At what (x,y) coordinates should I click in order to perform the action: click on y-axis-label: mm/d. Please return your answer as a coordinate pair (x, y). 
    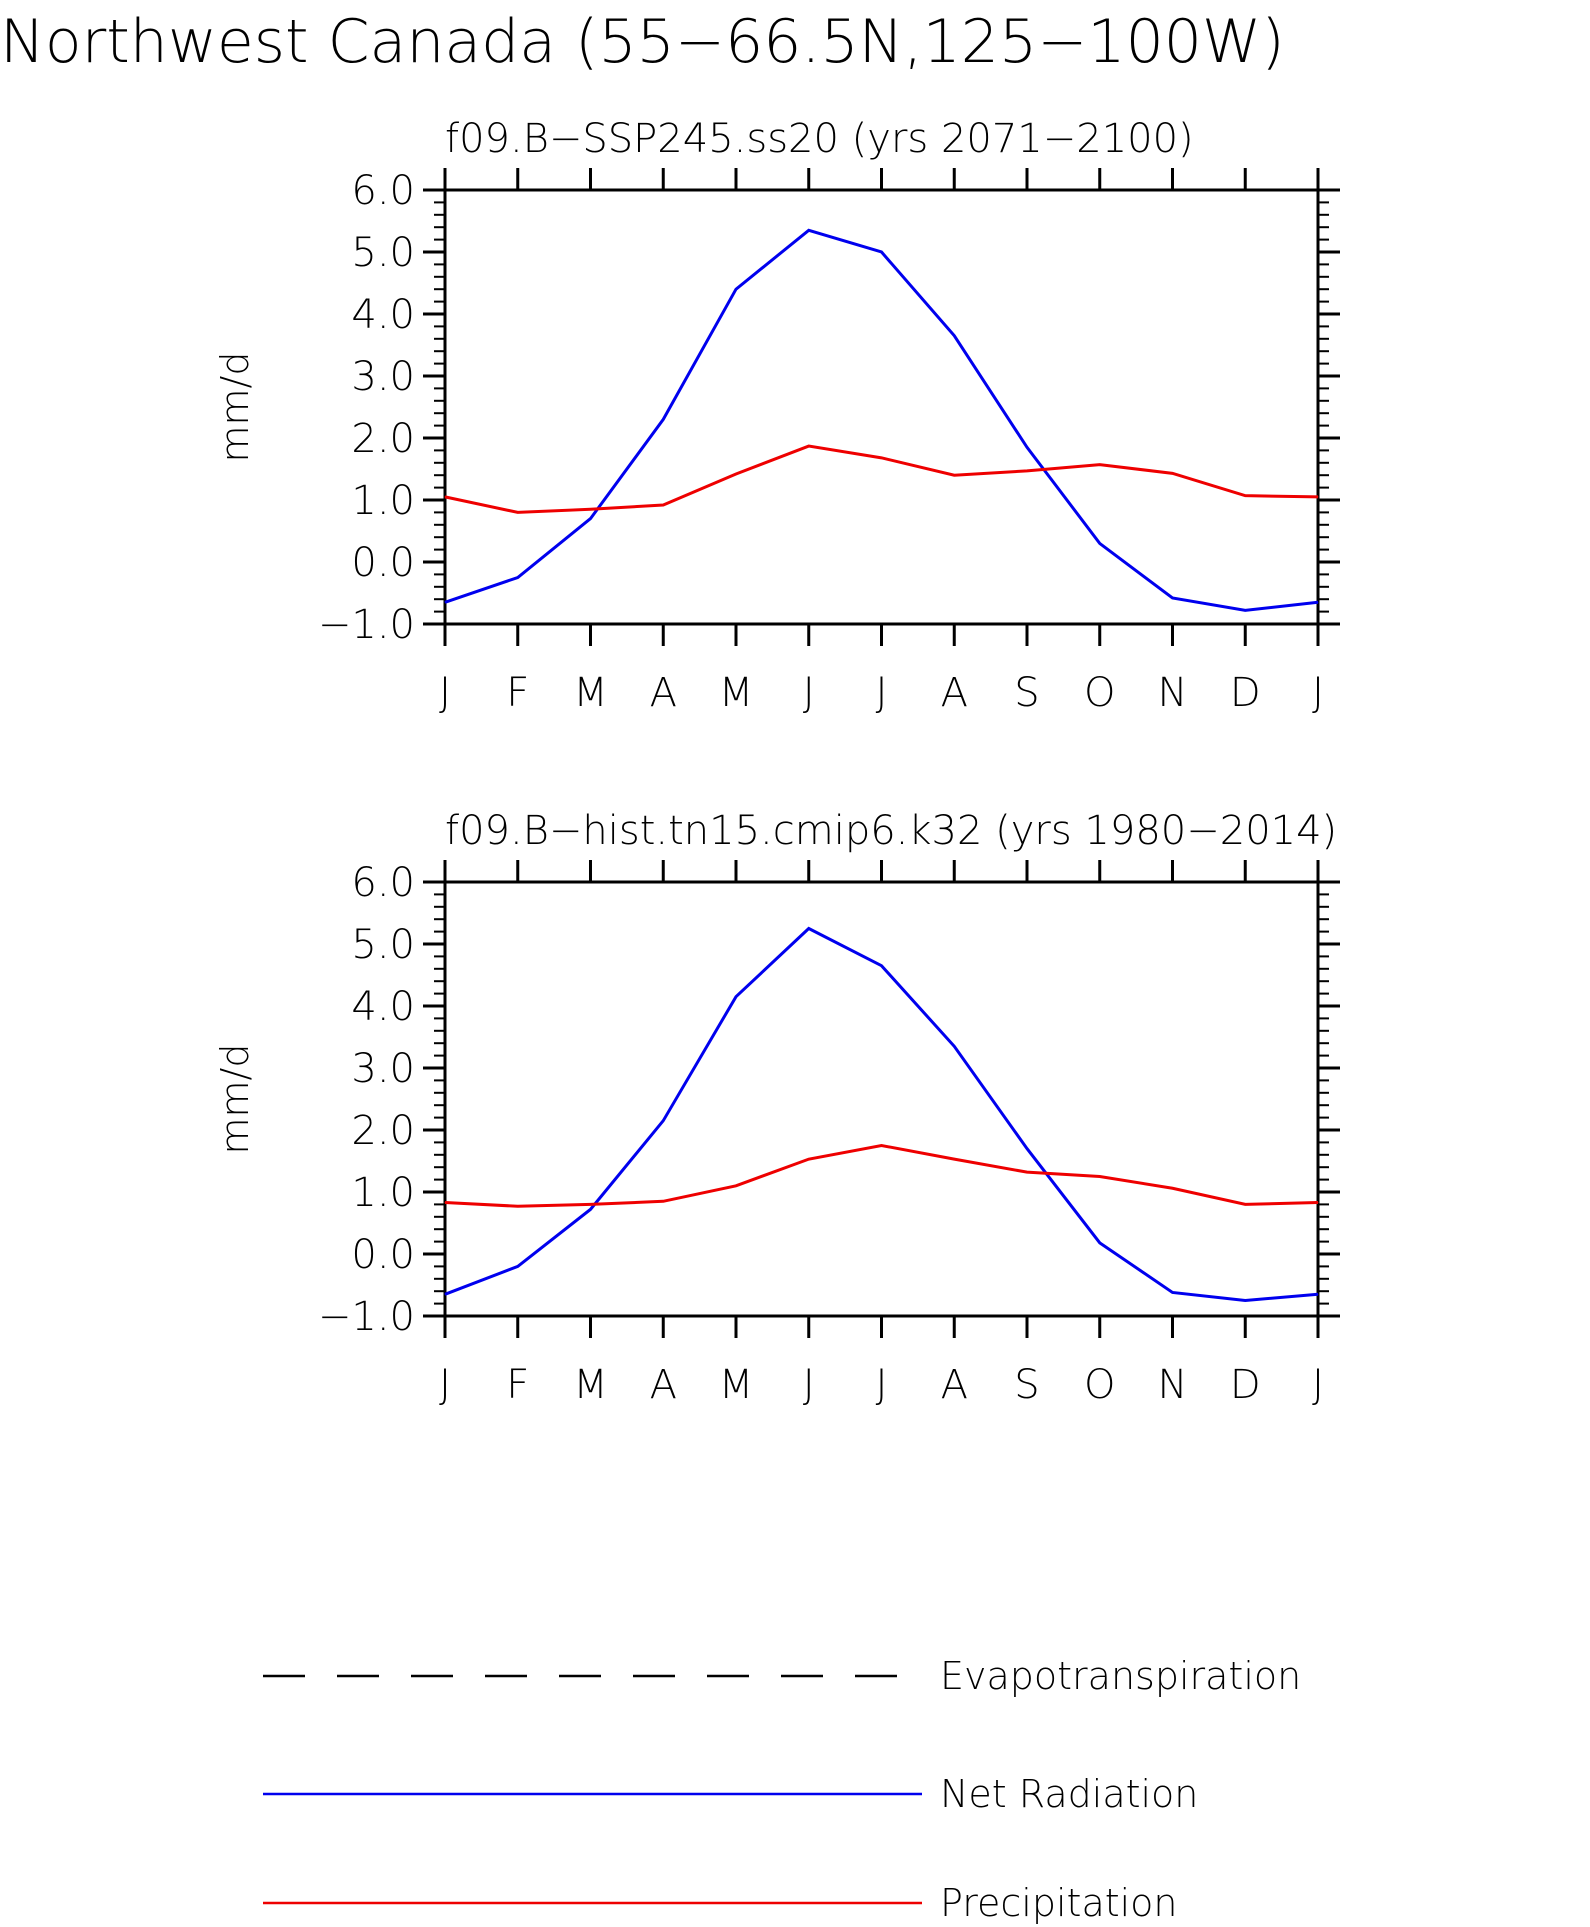
    Looking at the image, I should click on (235, 407).